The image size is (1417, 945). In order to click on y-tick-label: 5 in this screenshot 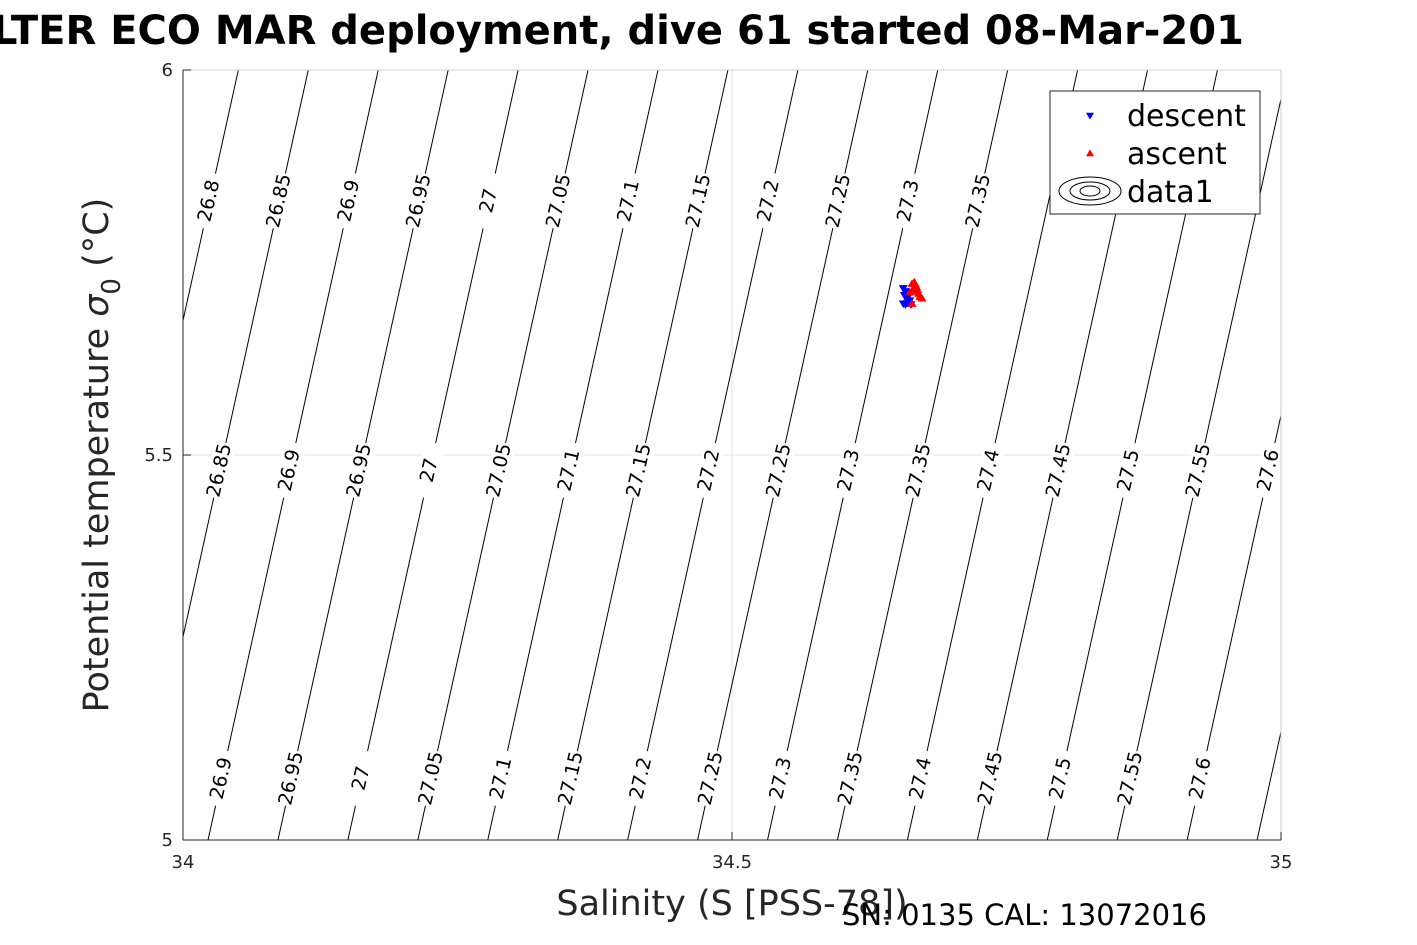, I will do `click(167, 840)`.